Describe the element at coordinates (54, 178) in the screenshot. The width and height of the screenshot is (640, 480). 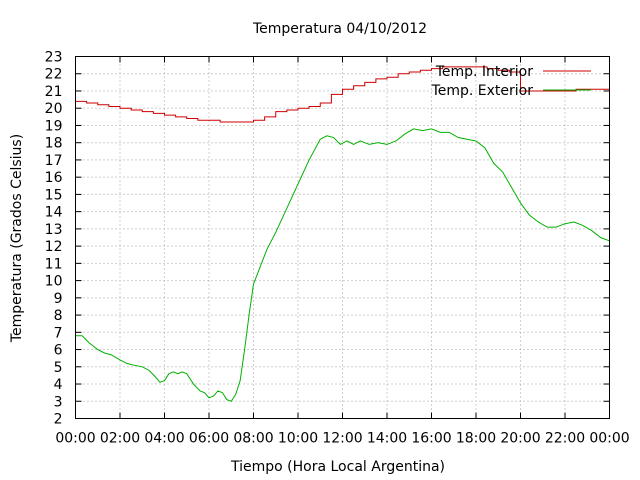
I see `y-tick-label: 16` at that location.